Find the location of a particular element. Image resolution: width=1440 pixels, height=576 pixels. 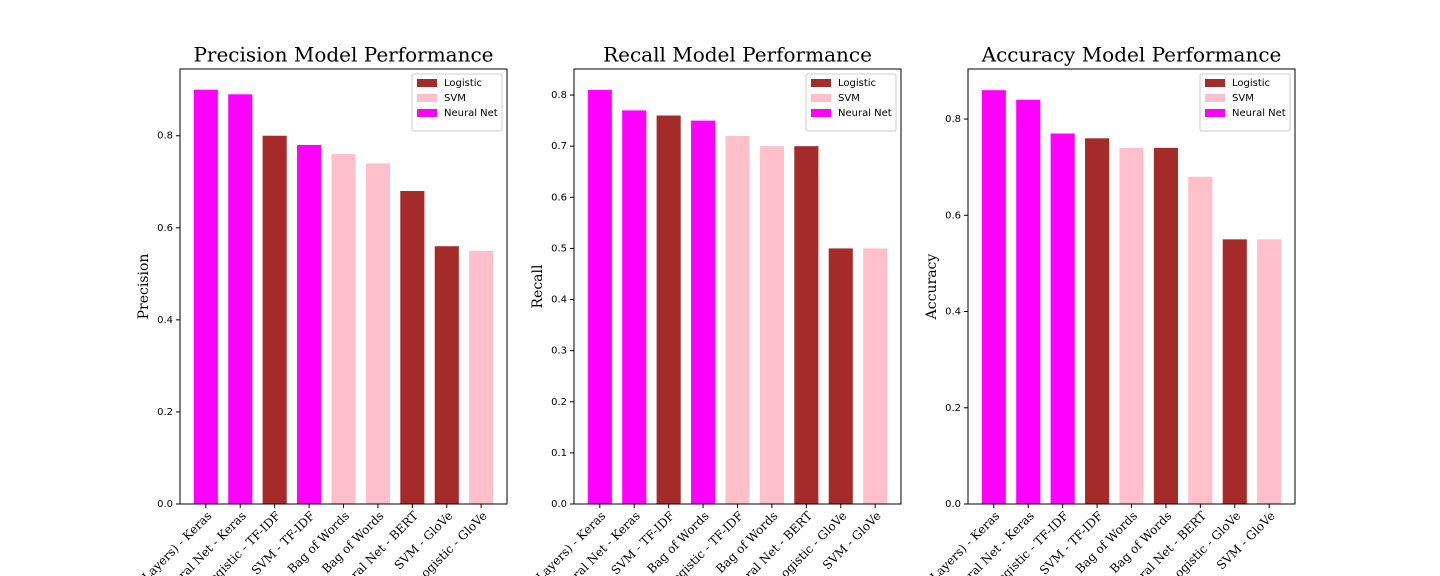

chart-title: Precision Model Performance is located at coordinates (343, 55).